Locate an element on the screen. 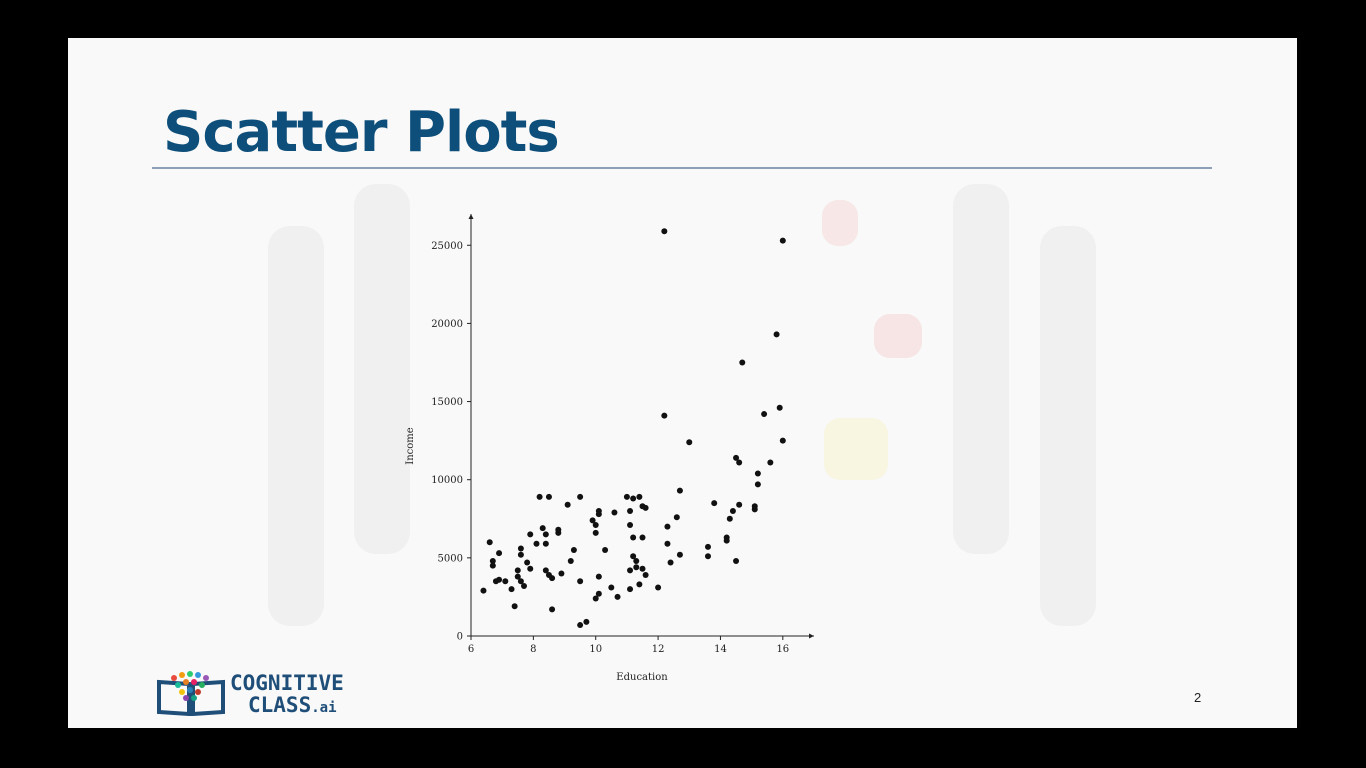 The height and width of the screenshot is (768, 1366). x-tick-label: 8 is located at coordinates (533, 649).